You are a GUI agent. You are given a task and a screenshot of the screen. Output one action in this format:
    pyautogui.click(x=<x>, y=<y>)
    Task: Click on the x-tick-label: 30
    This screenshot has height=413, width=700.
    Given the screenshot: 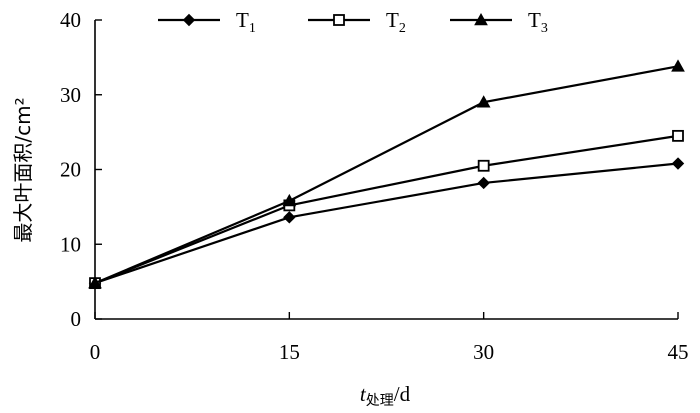 What is the action you would take?
    pyautogui.click(x=483, y=352)
    